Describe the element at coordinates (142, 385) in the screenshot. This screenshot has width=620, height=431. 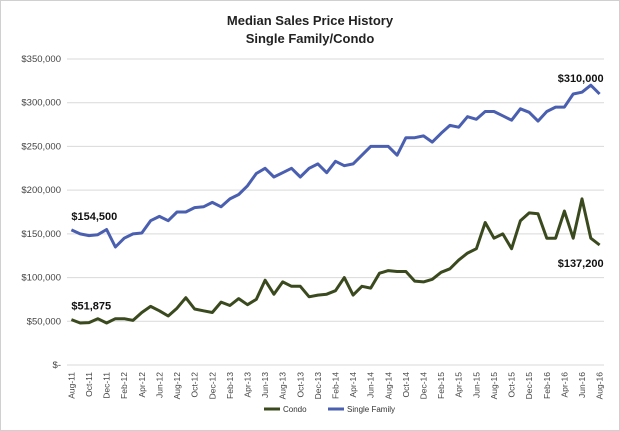
I see `x-tick-label: Apr-12` at that location.